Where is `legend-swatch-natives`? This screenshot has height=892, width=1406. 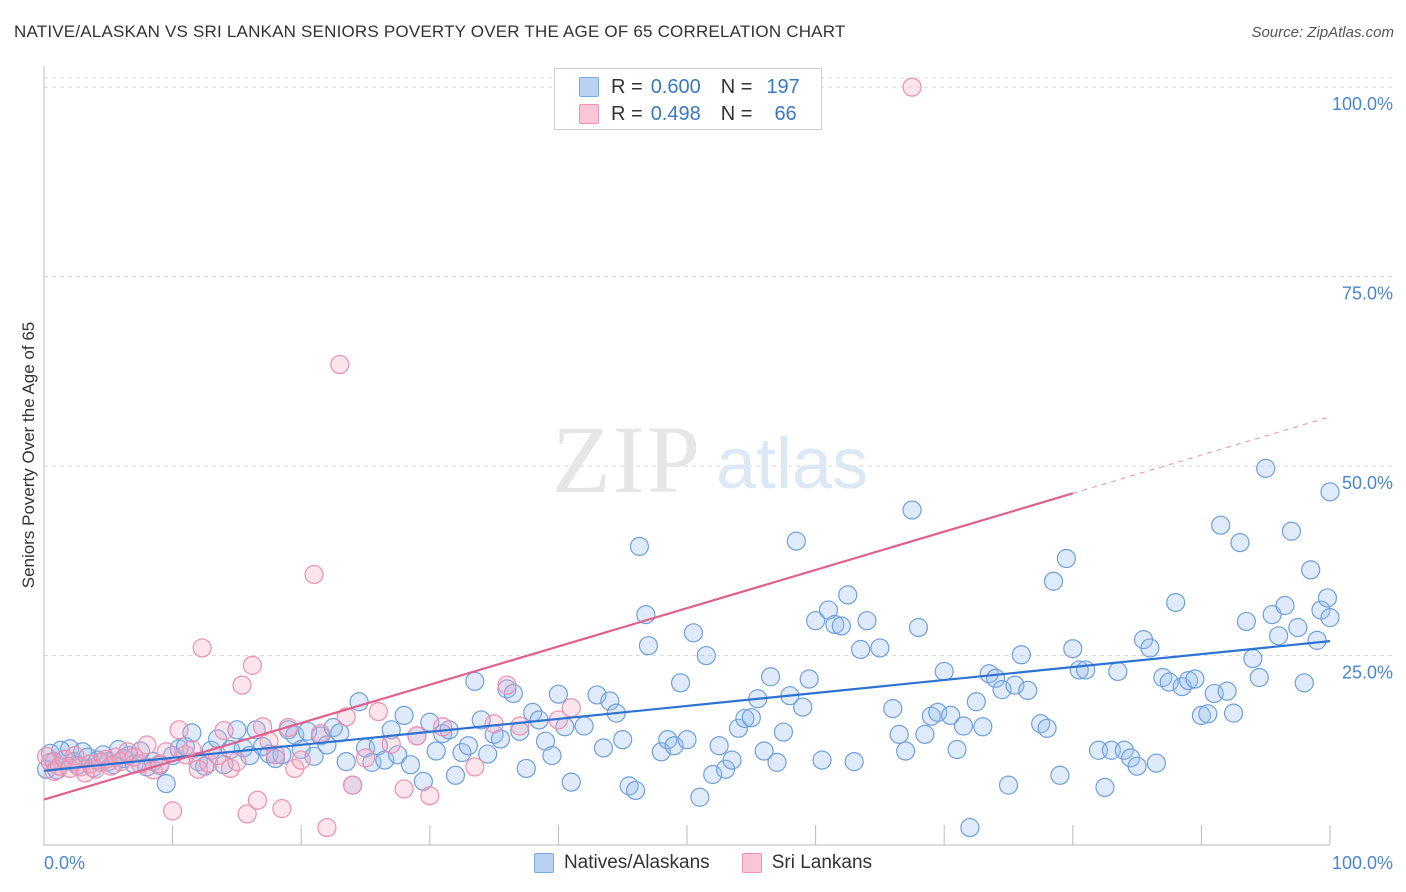 legend-swatch-natives is located at coordinates (589, 87).